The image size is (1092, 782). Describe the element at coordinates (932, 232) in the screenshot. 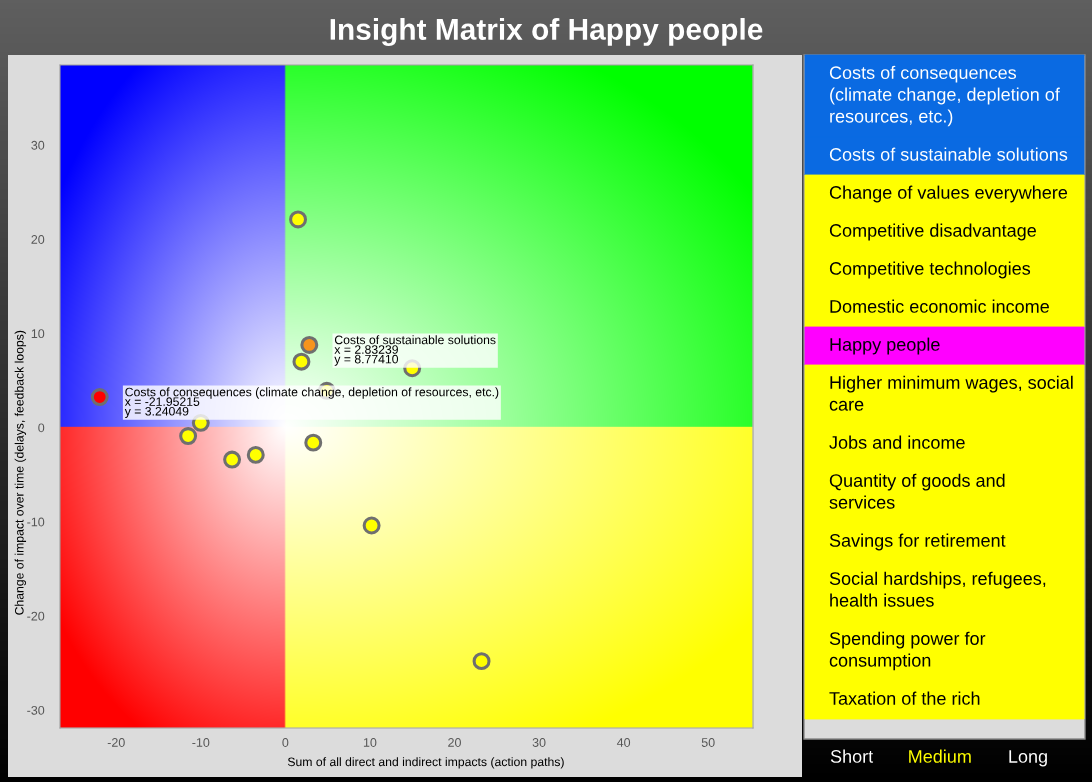

I see `category-label: Competitive disadvantage` at that location.